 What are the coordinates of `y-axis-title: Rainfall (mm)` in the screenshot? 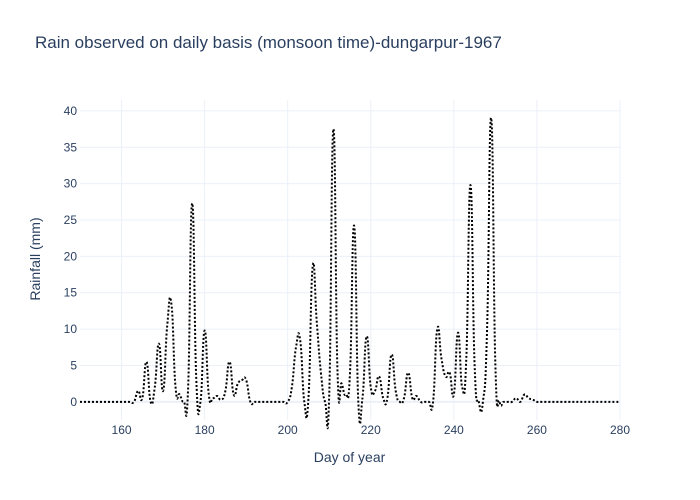 It's located at (35, 258).